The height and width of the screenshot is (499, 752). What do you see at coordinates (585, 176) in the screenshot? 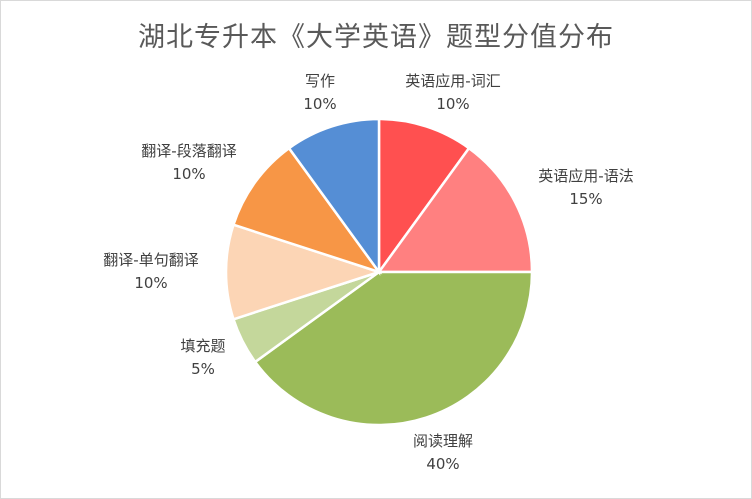
I see `slice-label: 英语应用-语法` at bounding box center [585, 176].